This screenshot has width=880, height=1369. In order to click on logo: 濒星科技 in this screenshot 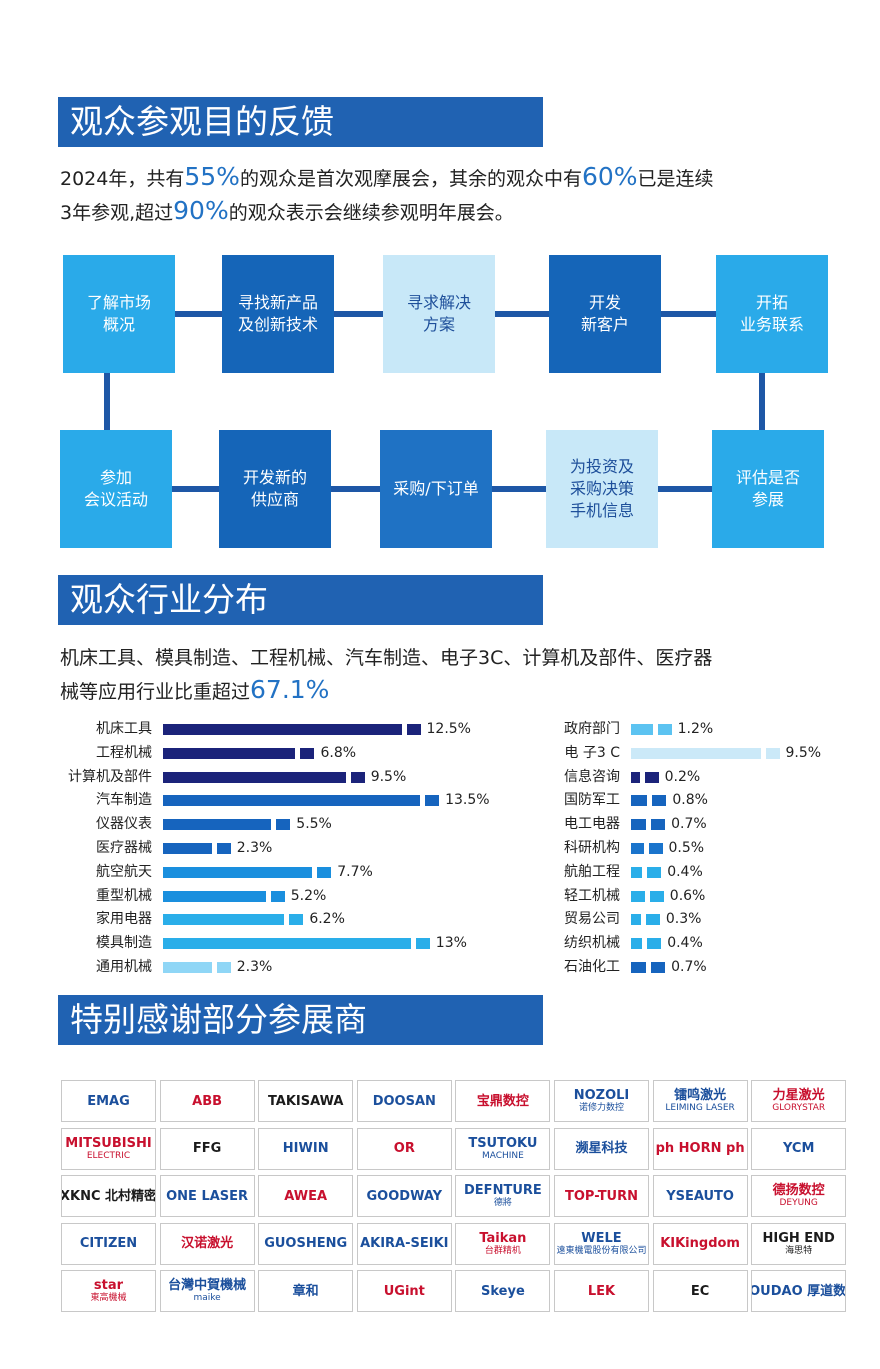, I will do `click(601, 1148)`.